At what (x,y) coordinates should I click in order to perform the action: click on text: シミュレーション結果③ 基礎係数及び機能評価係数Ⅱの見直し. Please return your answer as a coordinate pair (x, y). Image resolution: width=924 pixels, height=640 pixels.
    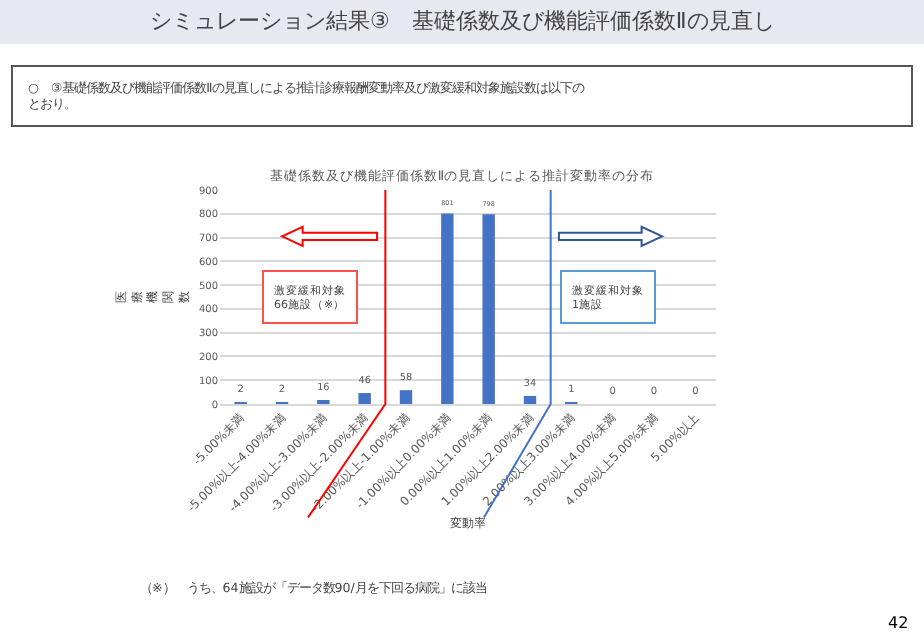
    Looking at the image, I should click on (462, 21).